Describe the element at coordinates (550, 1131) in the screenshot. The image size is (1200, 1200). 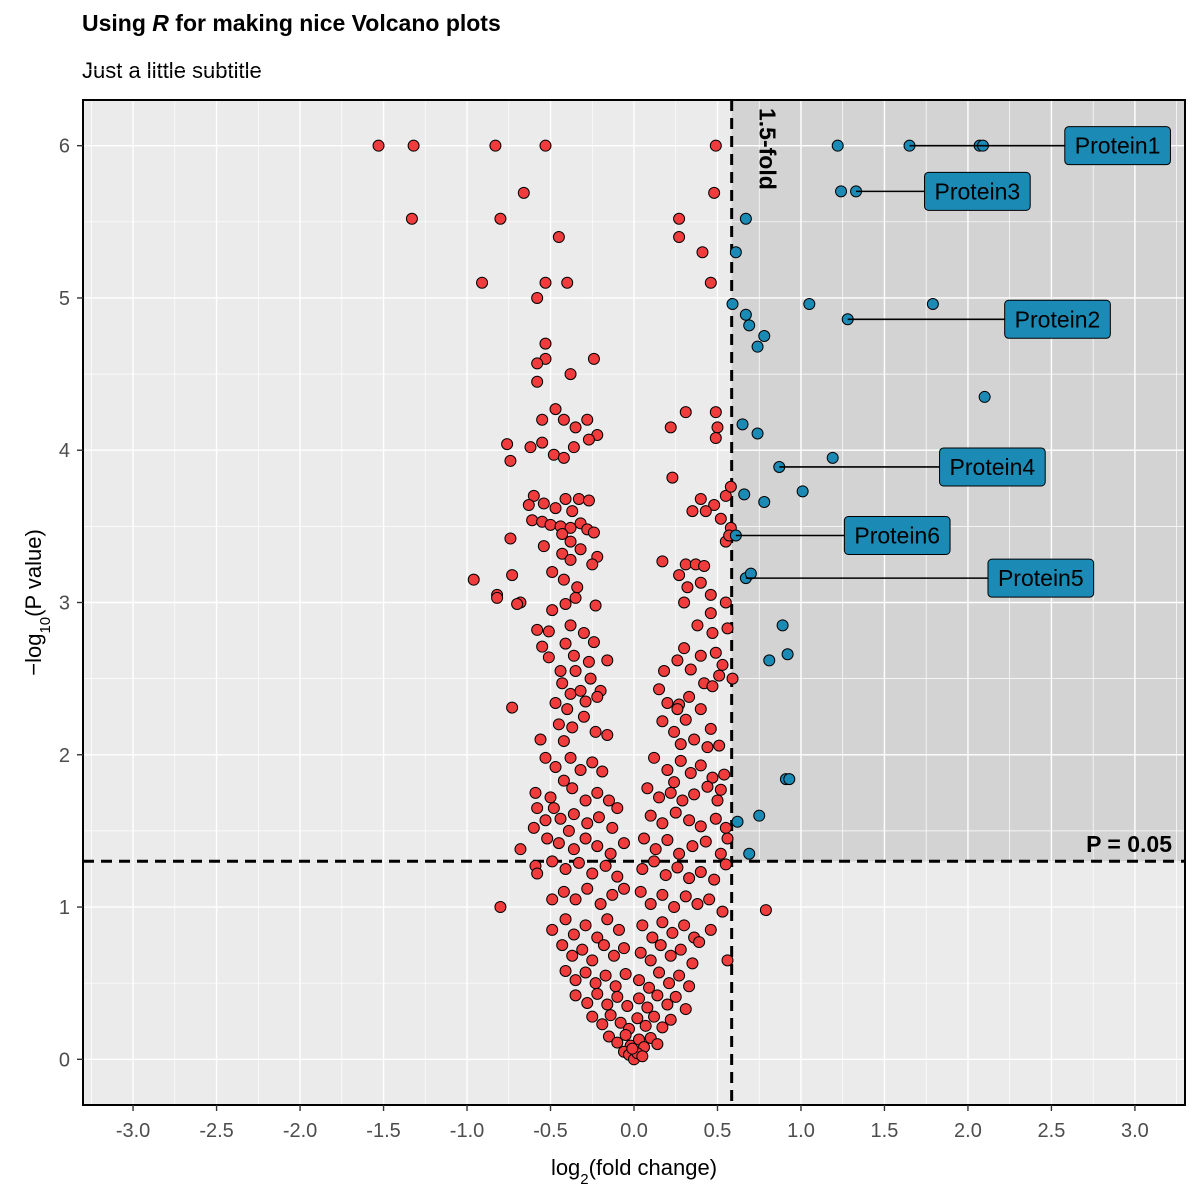
I see `x-tick-label: -0.5` at that location.